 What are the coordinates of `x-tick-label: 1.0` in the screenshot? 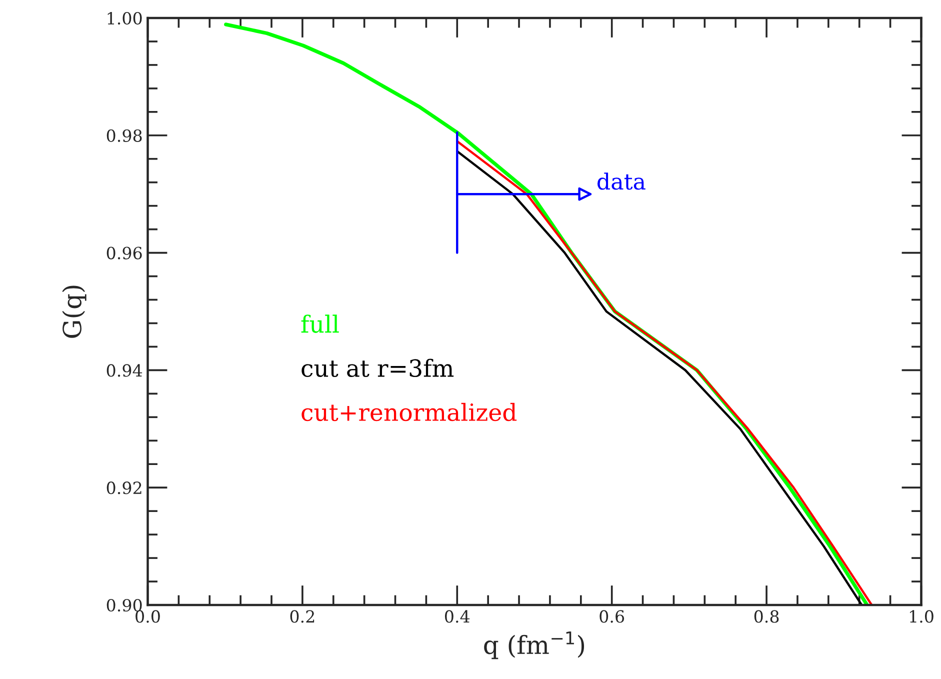 It's located at (922, 616).